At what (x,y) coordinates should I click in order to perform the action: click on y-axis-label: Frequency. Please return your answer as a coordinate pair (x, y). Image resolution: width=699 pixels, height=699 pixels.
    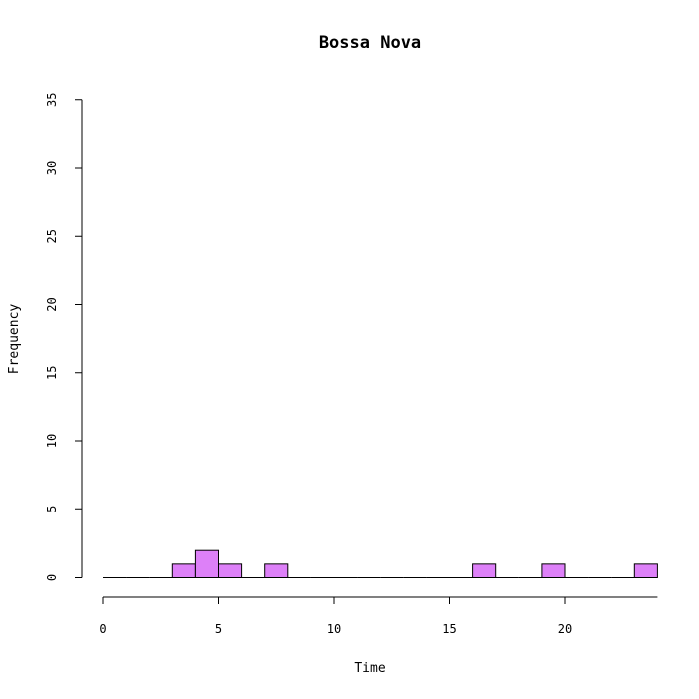
    Looking at the image, I should click on (14, 339).